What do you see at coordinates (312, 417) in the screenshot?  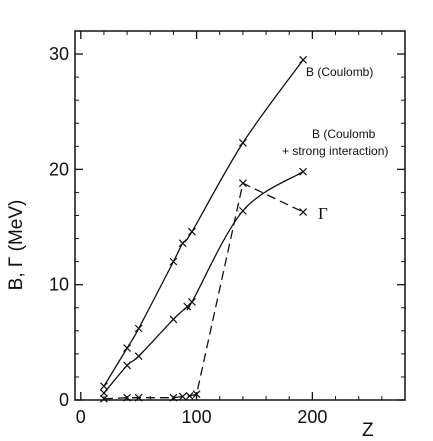 I see `x-tick-label-2: 200` at bounding box center [312, 417].